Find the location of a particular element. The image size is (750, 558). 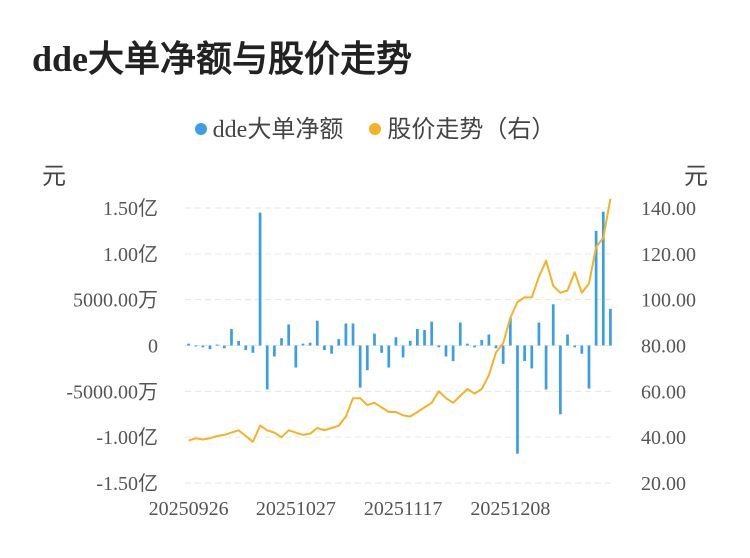

left-tick-label: -5000.00万 is located at coordinates (112, 392).